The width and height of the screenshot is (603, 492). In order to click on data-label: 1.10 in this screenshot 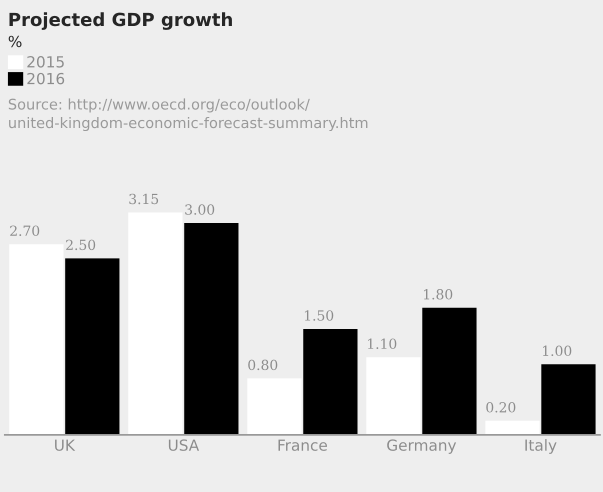, I will do `click(382, 343)`.